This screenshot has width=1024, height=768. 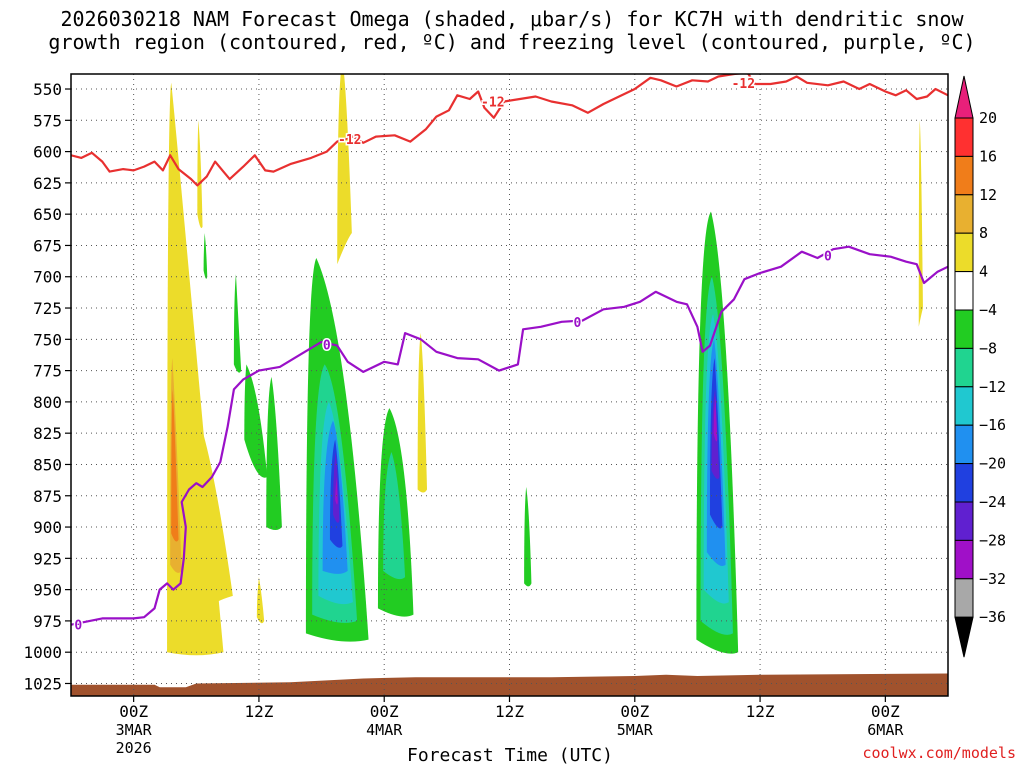 I want to click on x-year-label-0: 2026, so click(x=134, y=748).